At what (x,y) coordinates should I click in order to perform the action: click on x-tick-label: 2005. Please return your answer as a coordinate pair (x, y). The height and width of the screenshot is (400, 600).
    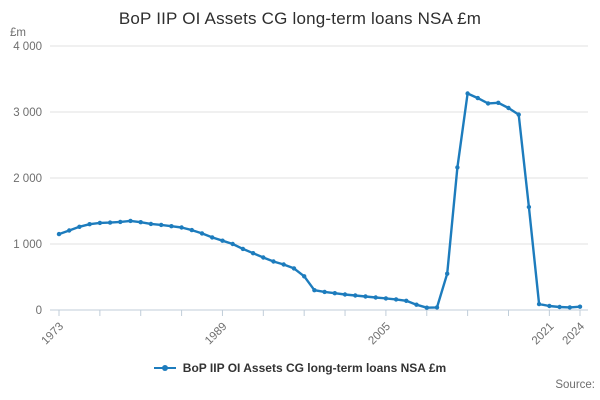
    Looking at the image, I should click on (379, 334).